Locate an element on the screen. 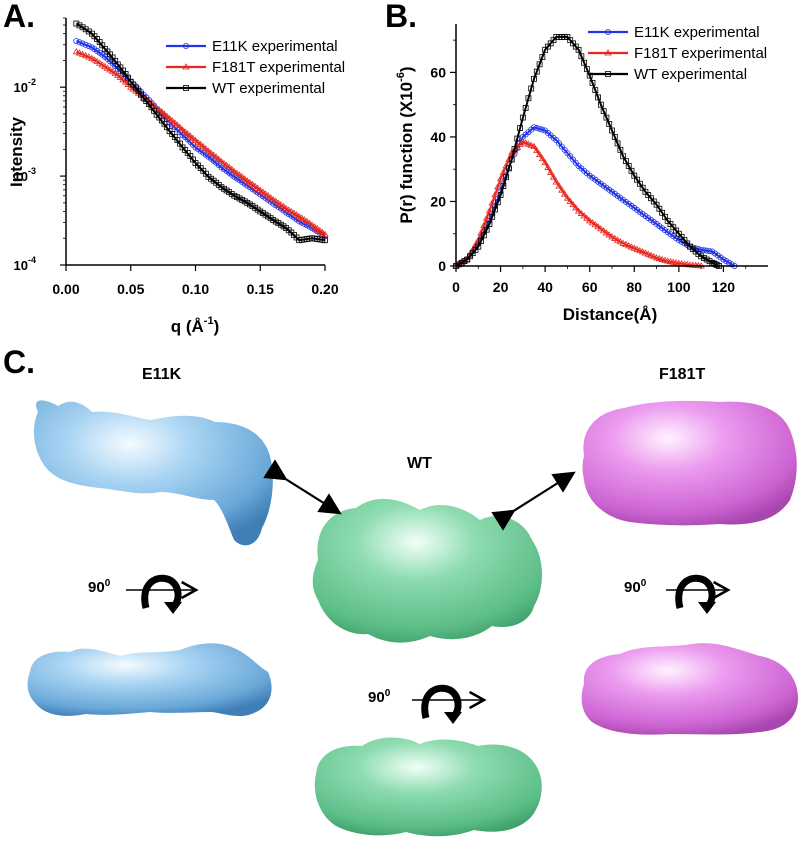  rotation-label-right: 900 is located at coordinates (635, 587).